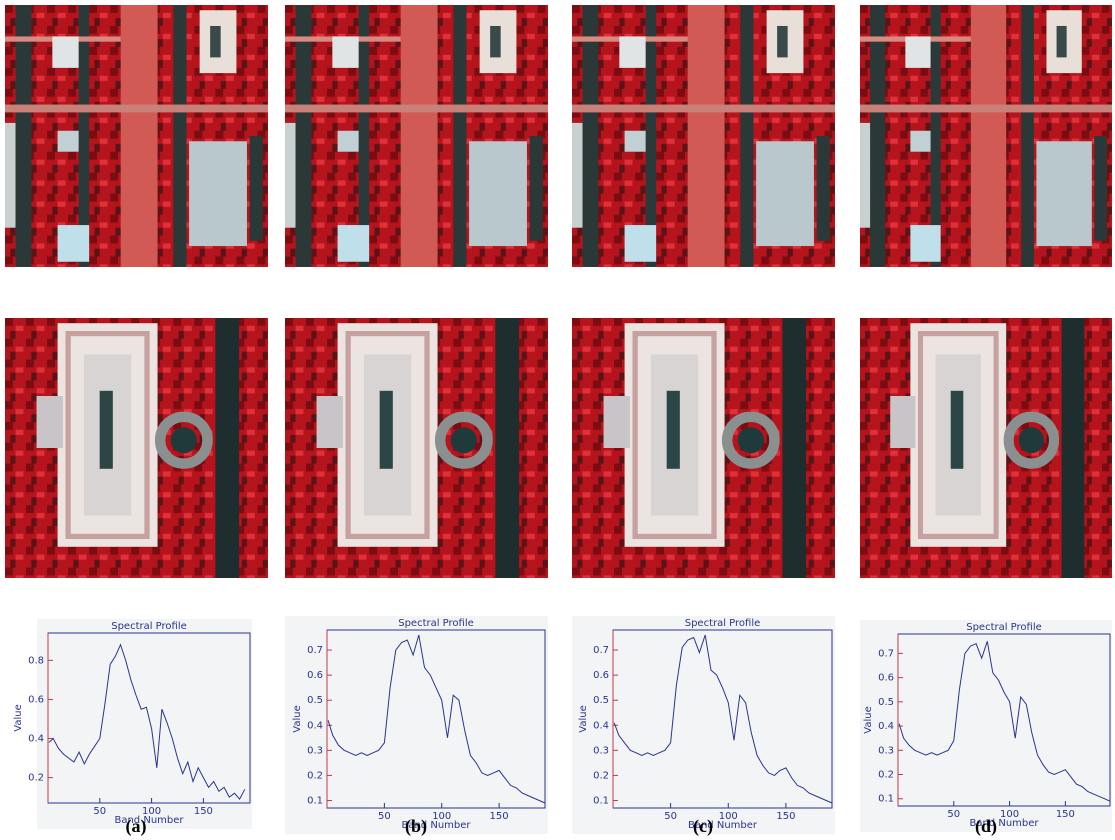 The height and width of the screenshot is (840, 1115). What do you see at coordinates (416, 826) in the screenshot?
I see `panel-label: (b)` at bounding box center [416, 826].